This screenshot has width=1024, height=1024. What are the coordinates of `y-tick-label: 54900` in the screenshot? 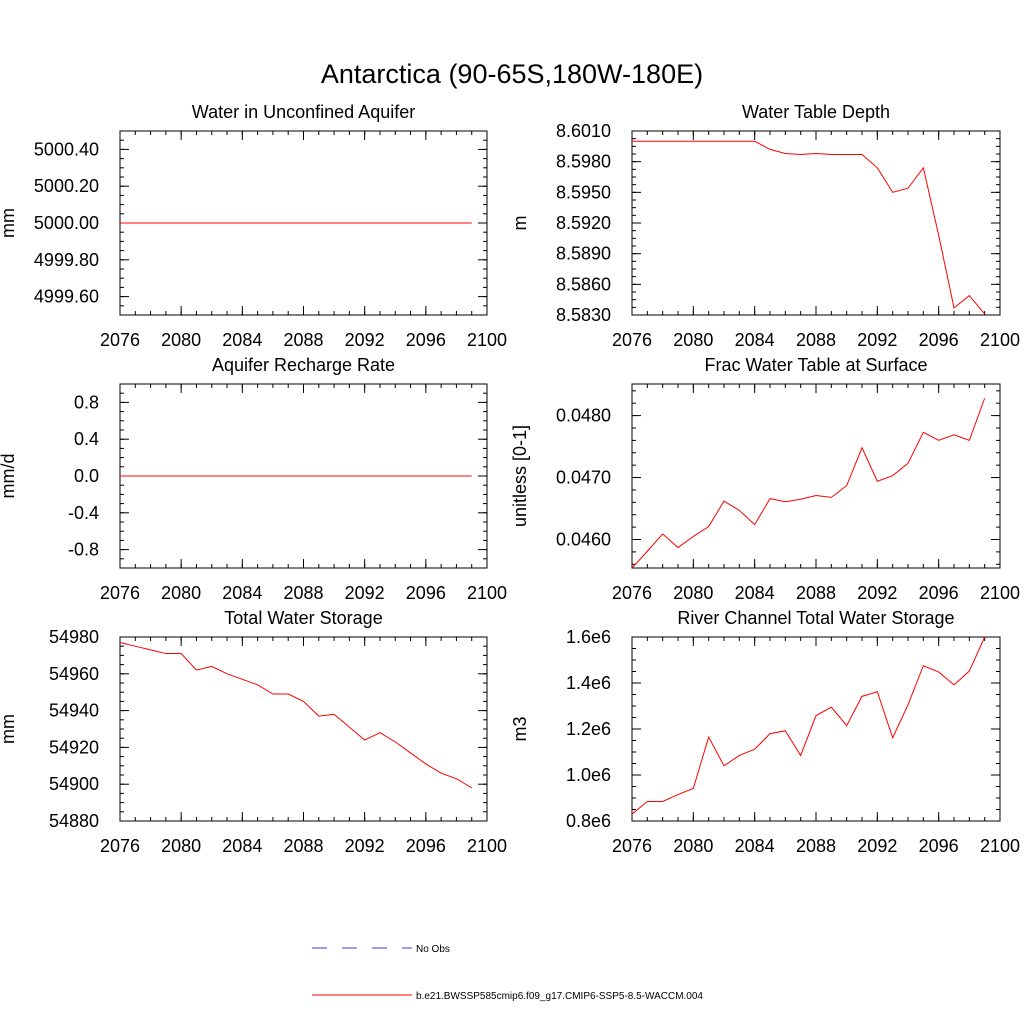 It's located at (74, 784).